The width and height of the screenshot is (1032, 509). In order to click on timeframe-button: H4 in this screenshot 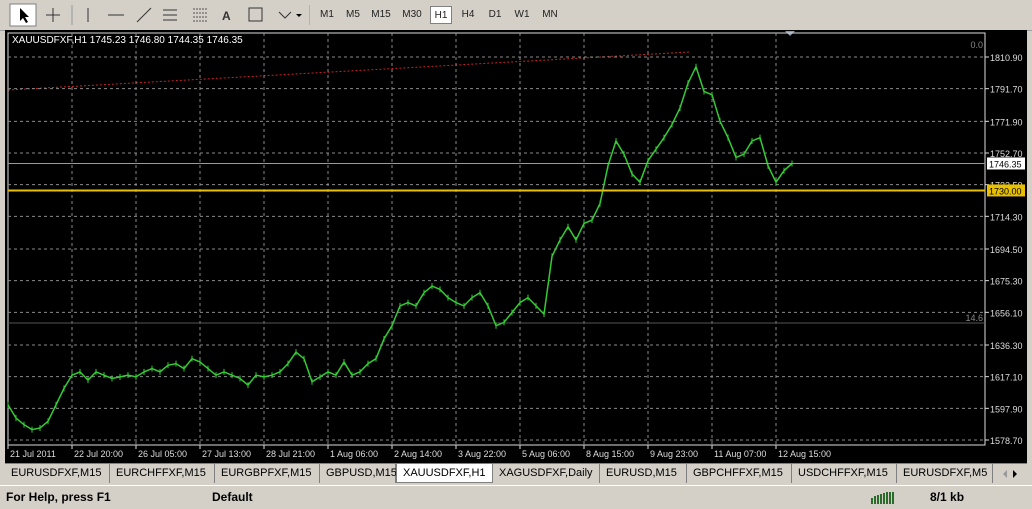, I will do `click(468, 14)`.